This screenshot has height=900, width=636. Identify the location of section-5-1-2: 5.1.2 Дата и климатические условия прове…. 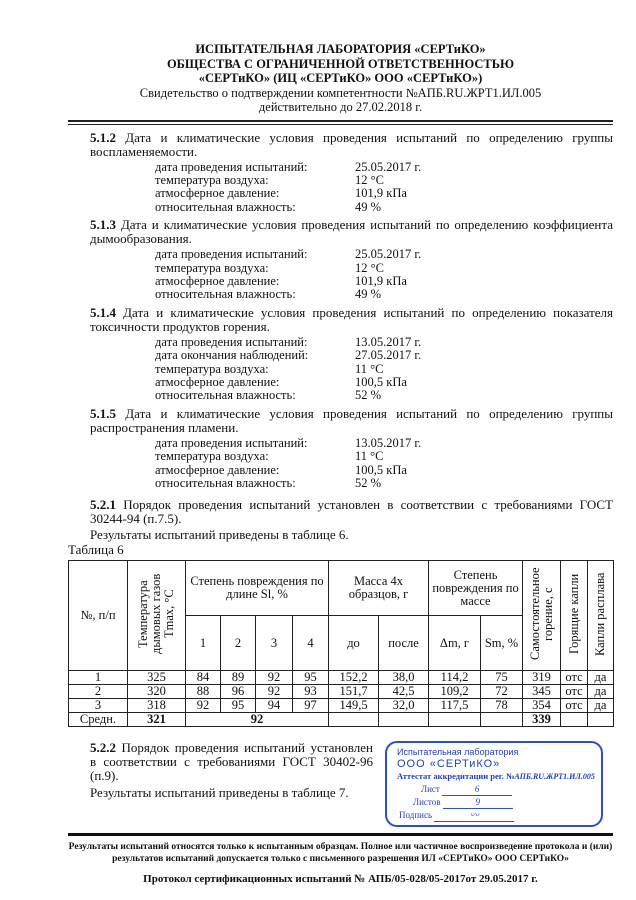
(340, 144).